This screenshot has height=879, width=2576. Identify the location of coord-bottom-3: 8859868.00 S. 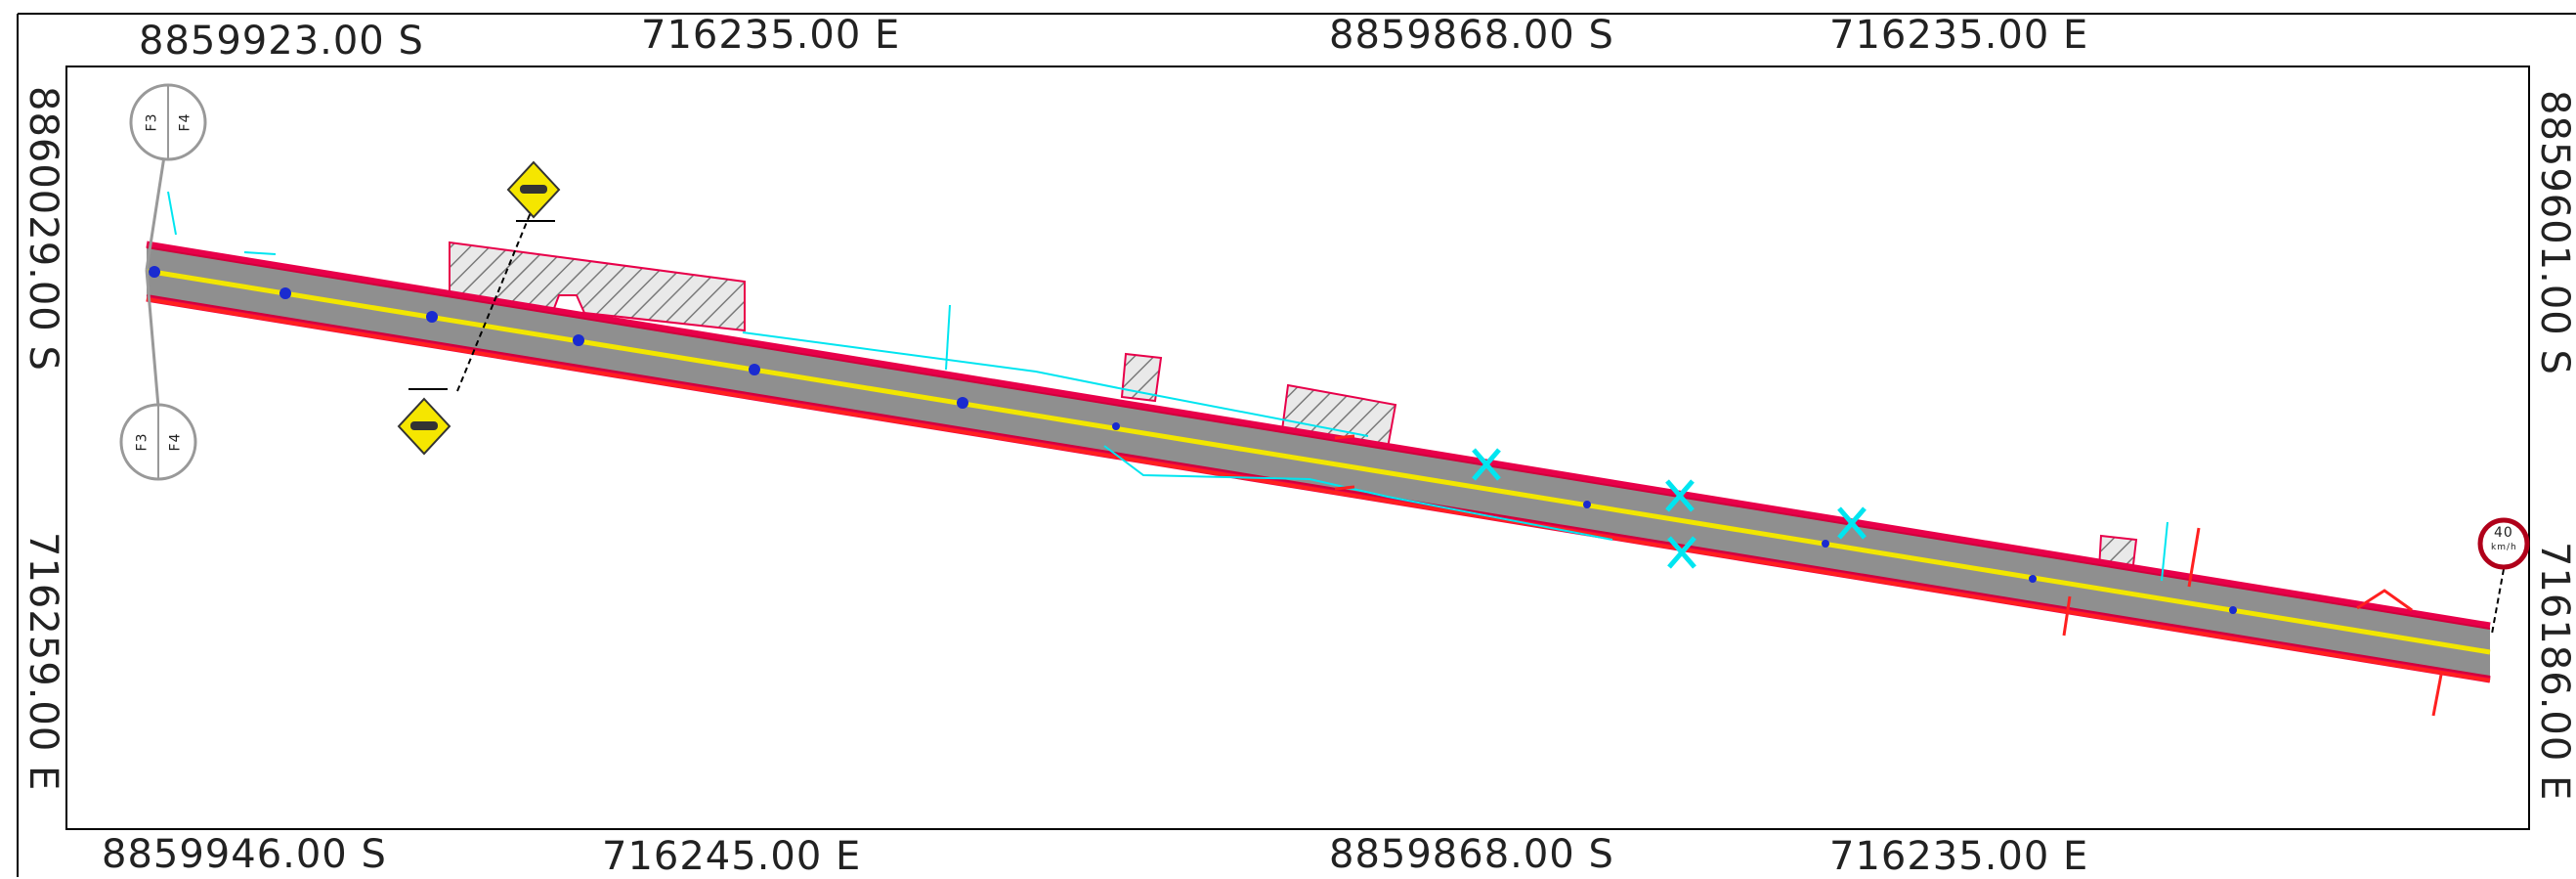
(1472, 854).